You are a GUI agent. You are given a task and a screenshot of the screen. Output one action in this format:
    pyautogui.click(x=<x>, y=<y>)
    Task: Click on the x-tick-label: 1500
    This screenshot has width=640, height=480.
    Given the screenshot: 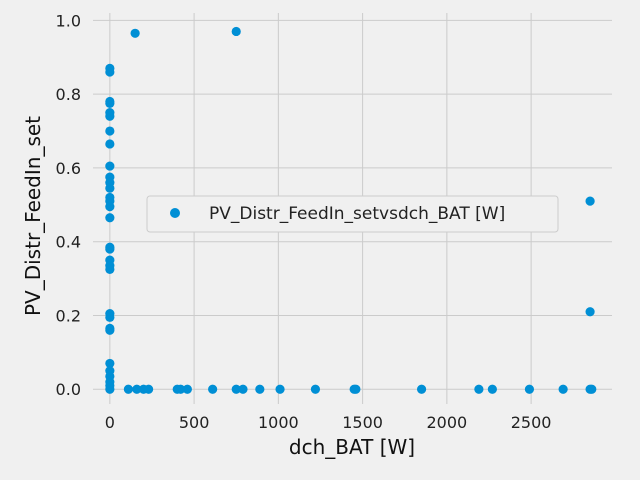 What is the action you would take?
    pyautogui.click(x=362, y=422)
    